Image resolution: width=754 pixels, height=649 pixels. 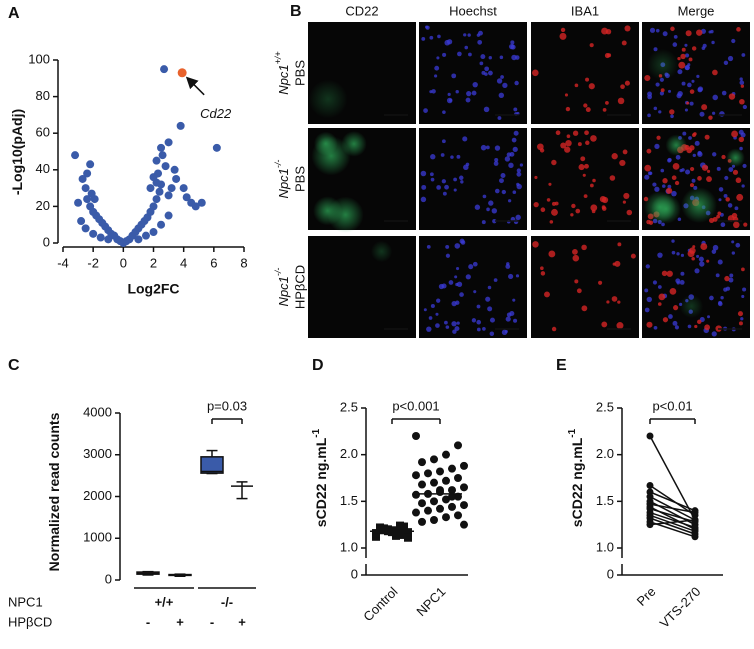 I want to click on y-tick-label: 1.5, so click(x=349, y=500).